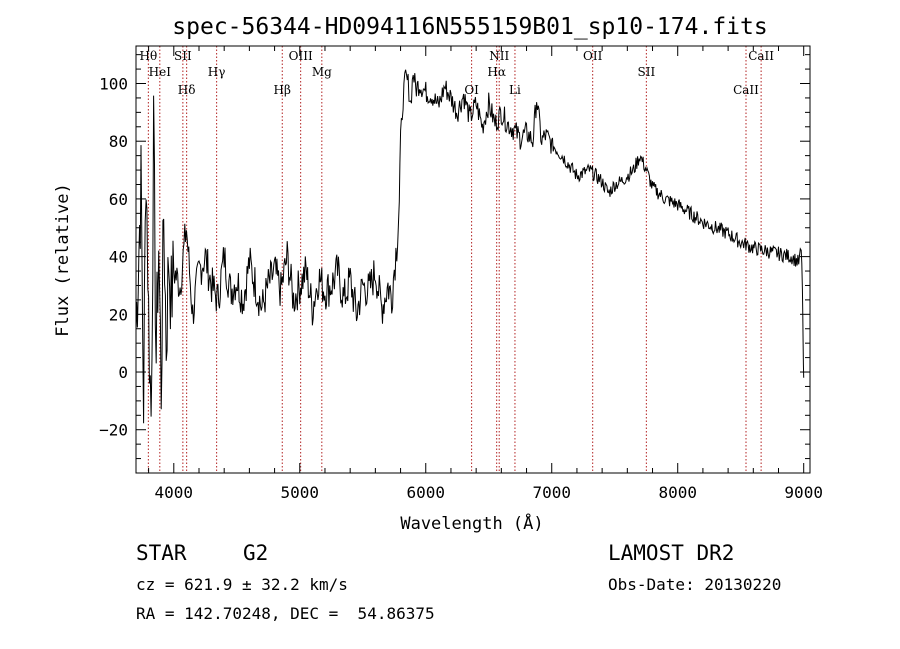 The image size is (900, 649). Describe the element at coordinates (515, 90) in the screenshot. I see `spectral-line-label: Li` at that location.